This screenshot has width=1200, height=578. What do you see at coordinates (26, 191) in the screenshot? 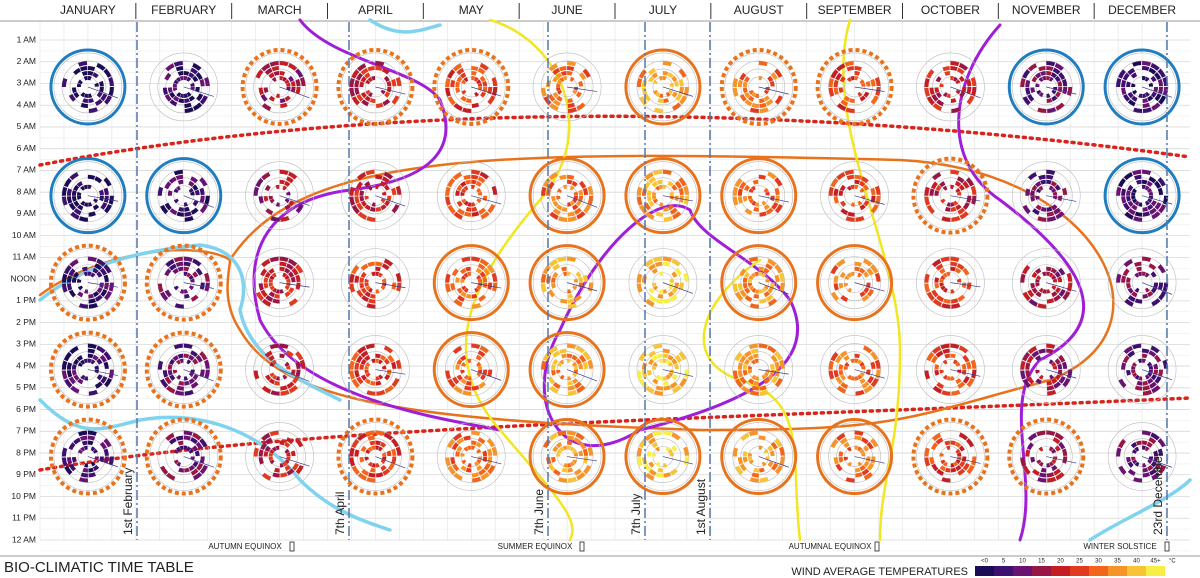
I see `hour-label: 8 AM` at bounding box center [26, 191].